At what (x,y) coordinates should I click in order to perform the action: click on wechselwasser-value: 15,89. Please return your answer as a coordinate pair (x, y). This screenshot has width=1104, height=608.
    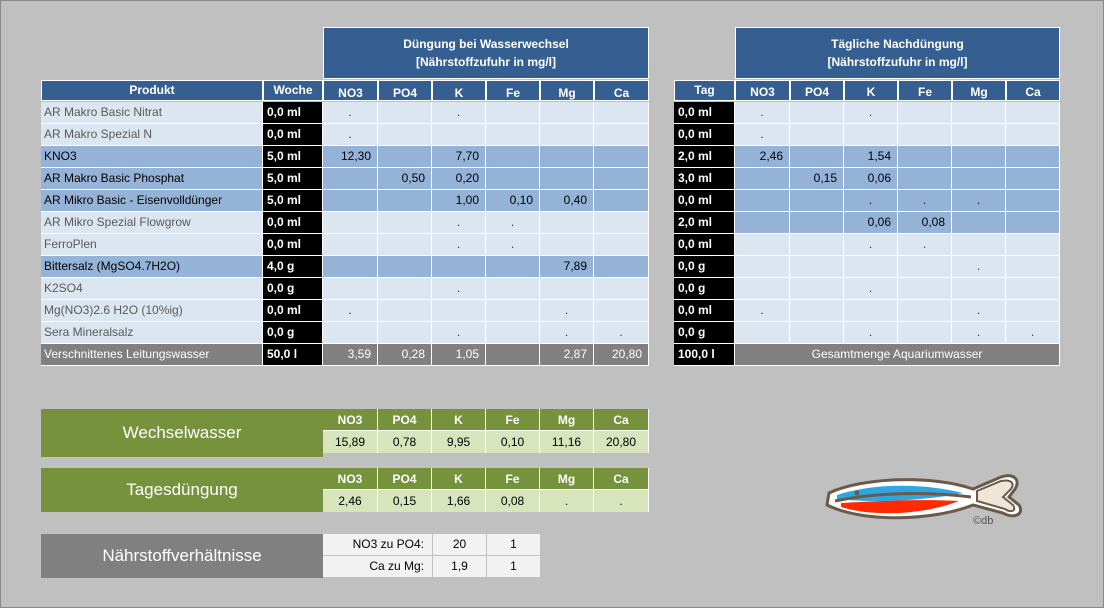
    Looking at the image, I should click on (350, 442).